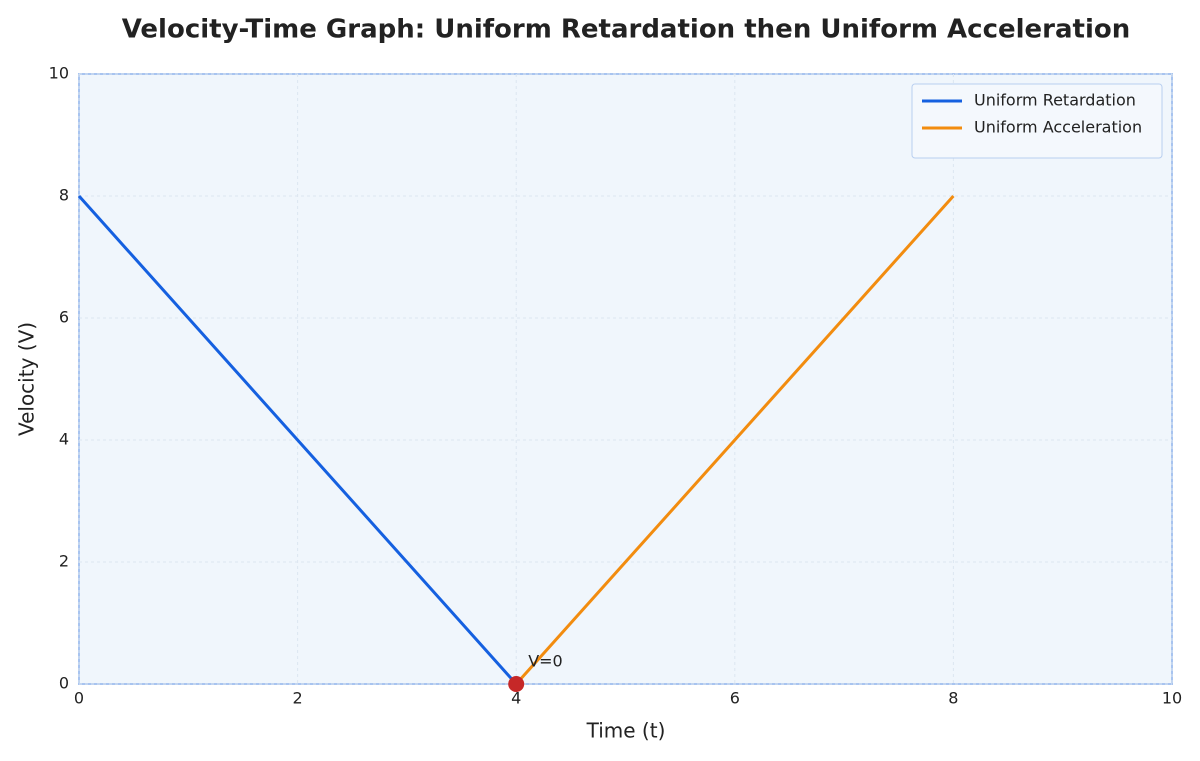  What do you see at coordinates (64, 439) in the screenshot?
I see `y-tick-label: 4` at bounding box center [64, 439].